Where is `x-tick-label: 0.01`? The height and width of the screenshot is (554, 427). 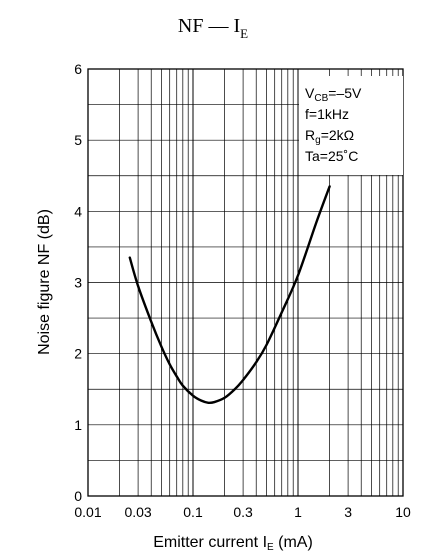
x-tick-label: 0.01 is located at coordinates (87, 512).